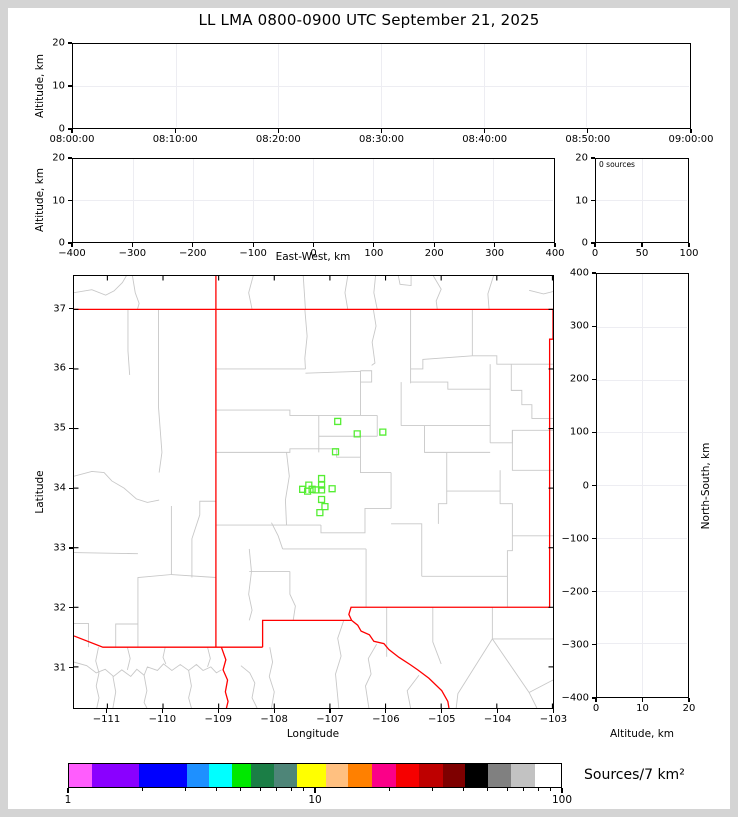  I want to click on northsouth-axis-tick-label: −400, so click(575, 698).